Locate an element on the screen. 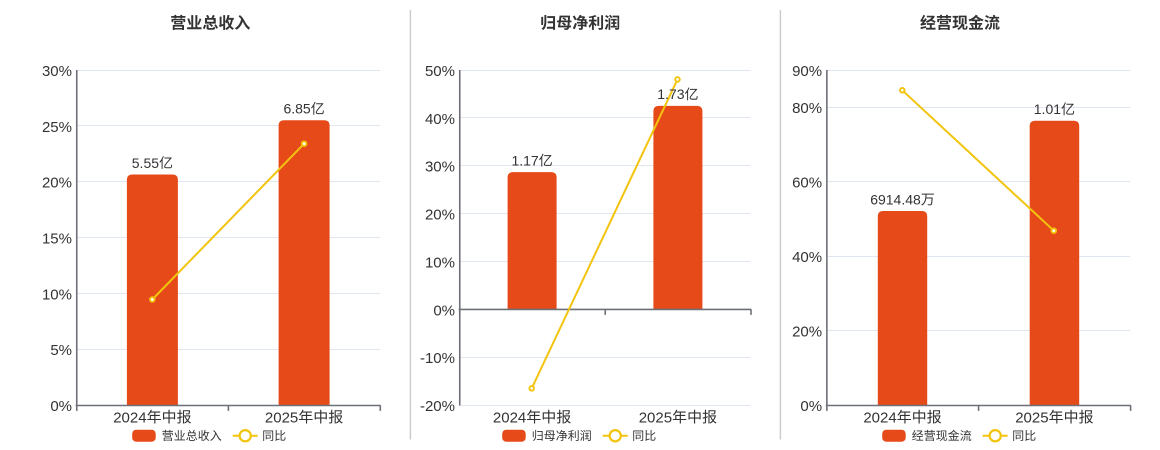 This screenshot has height=450, width=1160. svg-text: 1.01 is located at coordinates (1047, 109).